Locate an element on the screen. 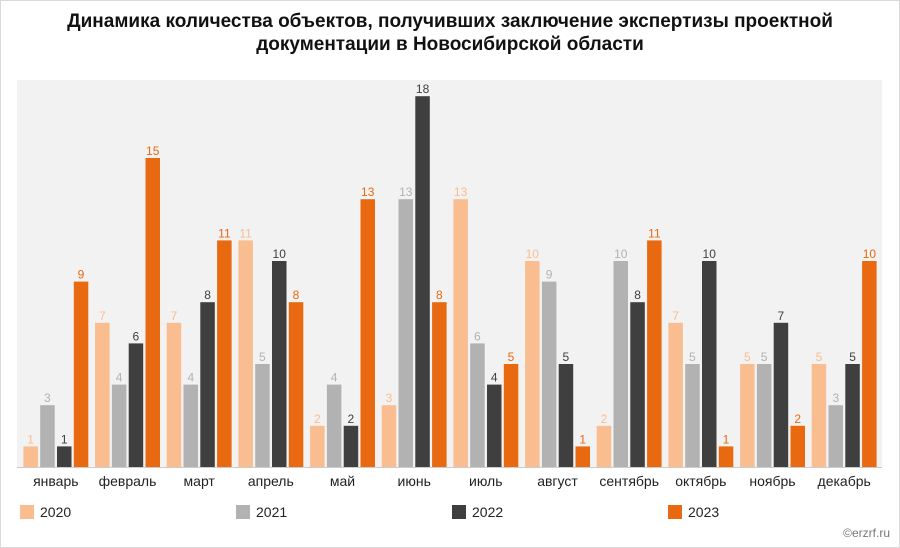  data-label-2022-0: 1 is located at coordinates (64, 439).